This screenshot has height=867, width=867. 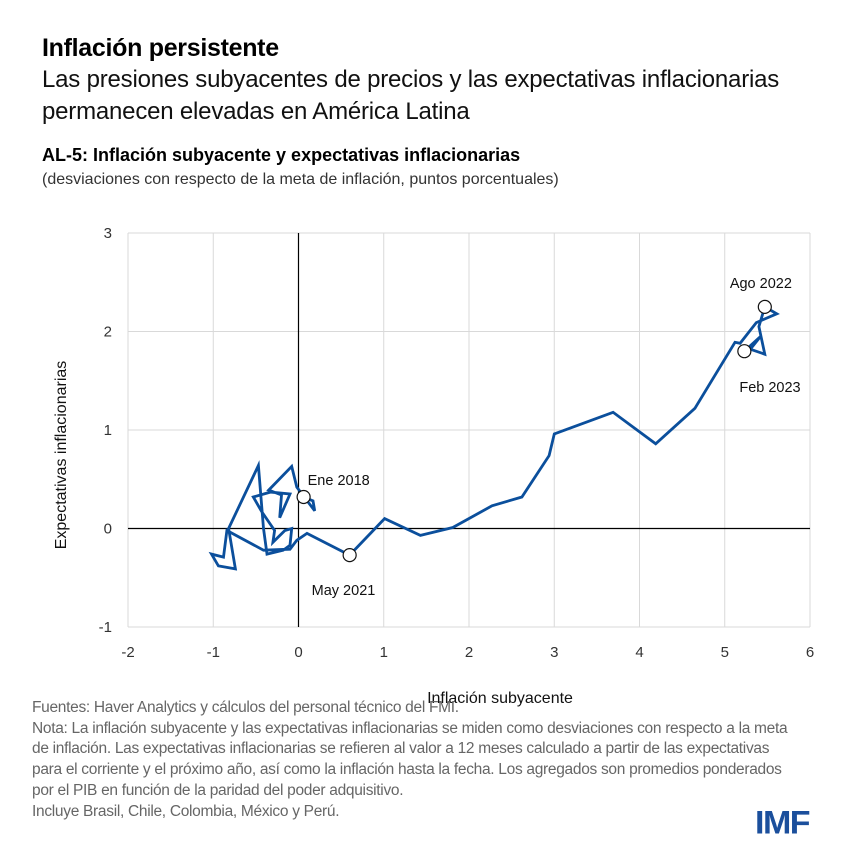 What do you see at coordinates (769, 388) in the screenshot?
I see `annotation-label: Feb 2023` at bounding box center [769, 388].